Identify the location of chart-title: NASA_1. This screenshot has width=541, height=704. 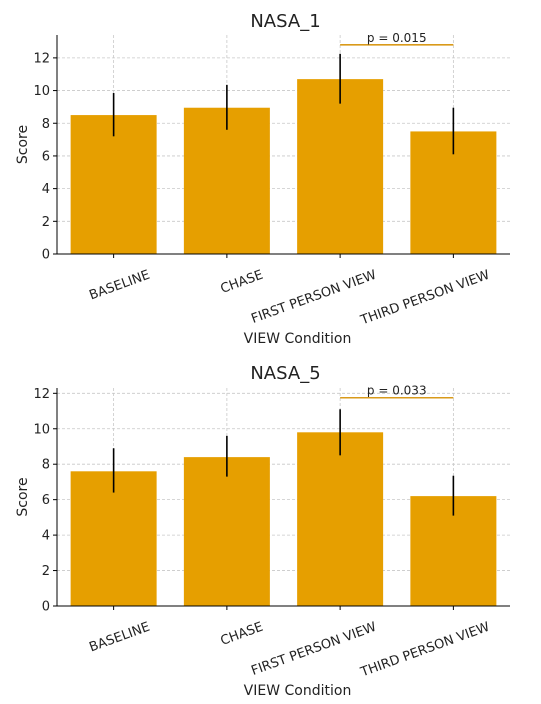
(285, 21).